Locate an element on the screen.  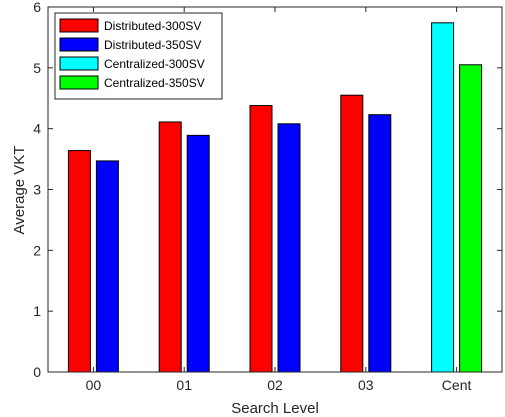
legend-label-2: Distributed-350SV is located at coordinates (152, 45).